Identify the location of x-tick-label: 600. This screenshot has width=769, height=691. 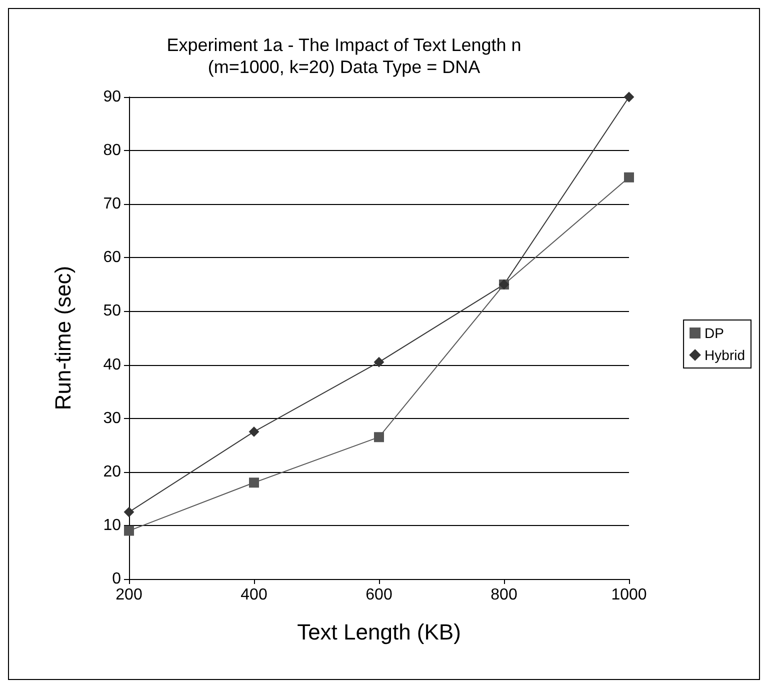
(379, 595).